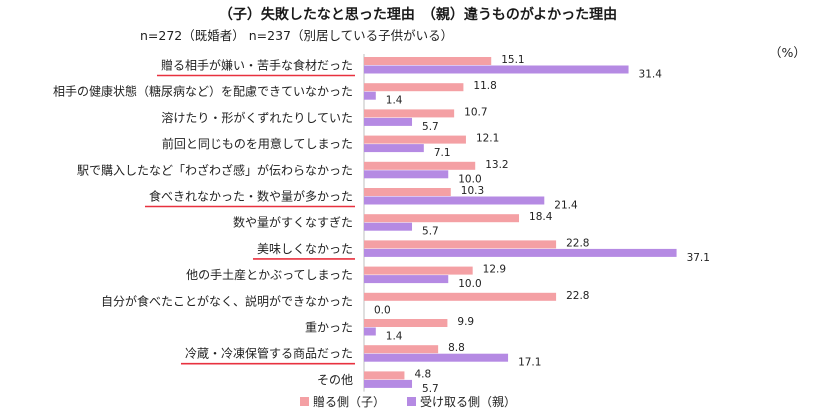 This screenshot has height=413, width=836. I want to click on legend-label-giver: 贈る側（子）, so click(349, 402).